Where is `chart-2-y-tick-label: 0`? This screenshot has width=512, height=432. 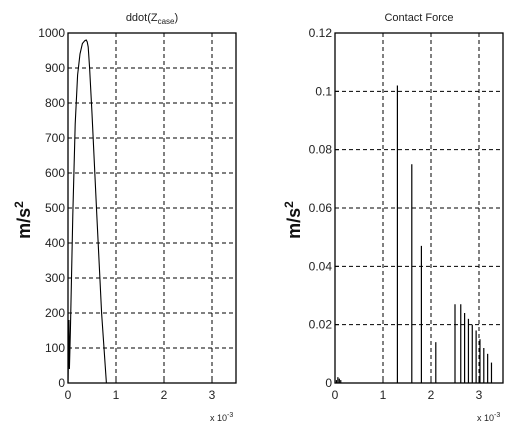 chart-2-y-tick-label: 0 is located at coordinates (328, 383).